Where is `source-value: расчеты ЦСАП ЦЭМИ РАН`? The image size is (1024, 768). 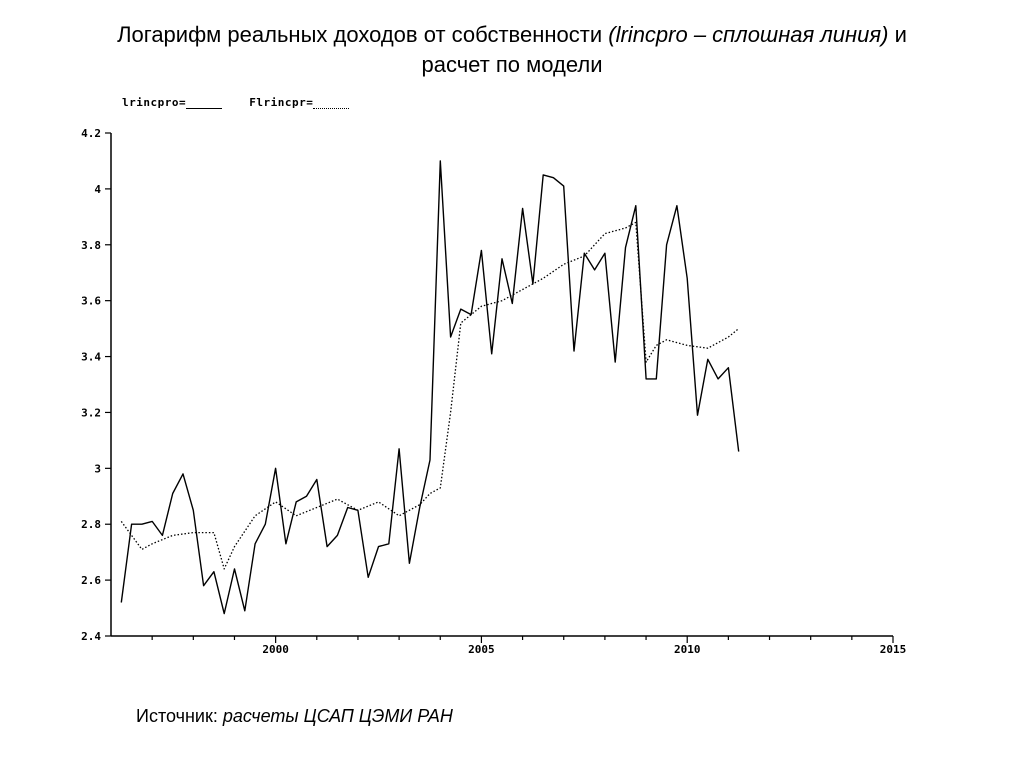 source-value: расчеты ЦСАП ЦЭМИ РАН is located at coordinates (337, 716).